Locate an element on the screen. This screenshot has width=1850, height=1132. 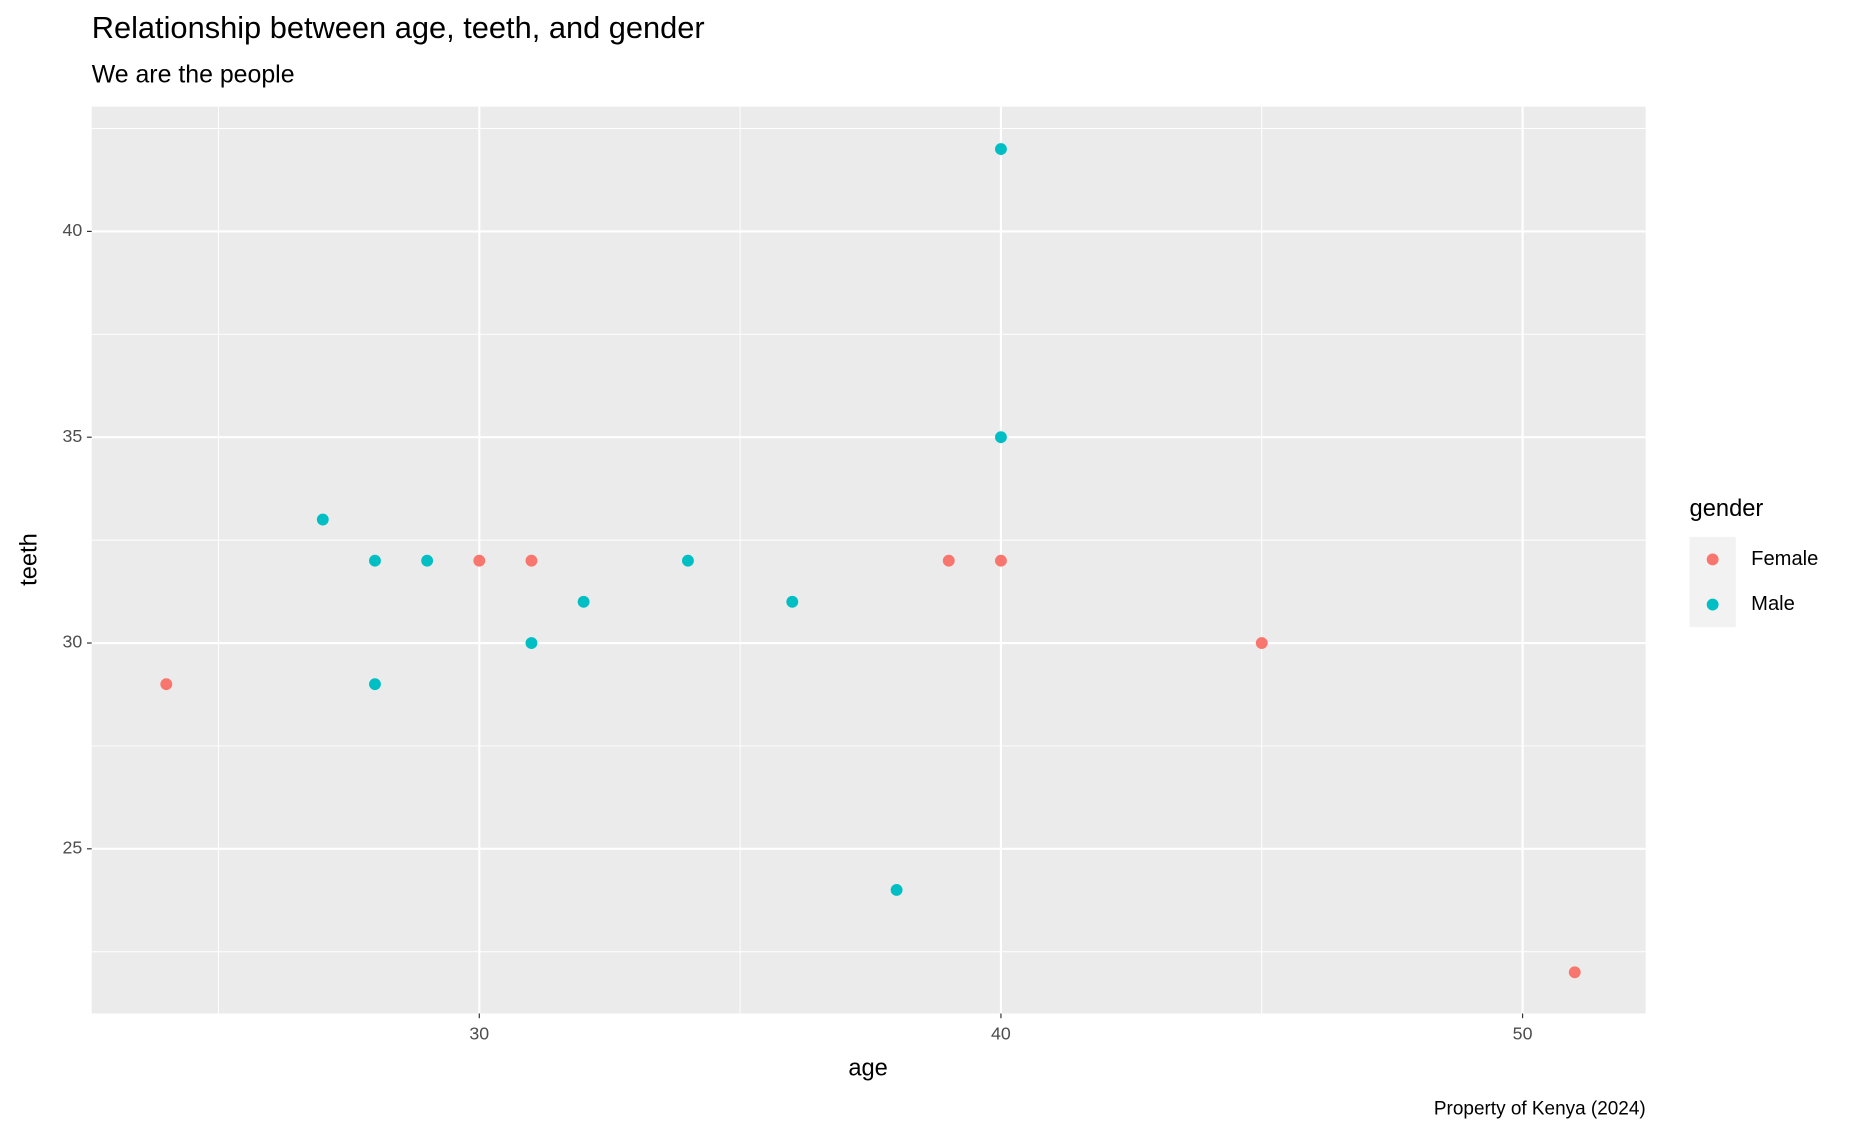
legend-title: gender is located at coordinates (1727, 509).